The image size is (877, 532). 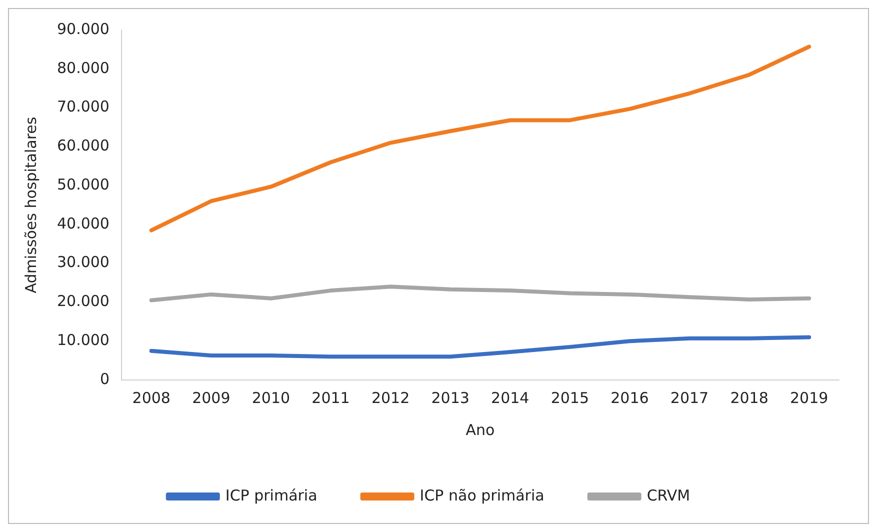 What do you see at coordinates (31, 205) in the screenshot?
I see `y-axis-title: Admissões hospitalares` at bounding box center [31, 205].